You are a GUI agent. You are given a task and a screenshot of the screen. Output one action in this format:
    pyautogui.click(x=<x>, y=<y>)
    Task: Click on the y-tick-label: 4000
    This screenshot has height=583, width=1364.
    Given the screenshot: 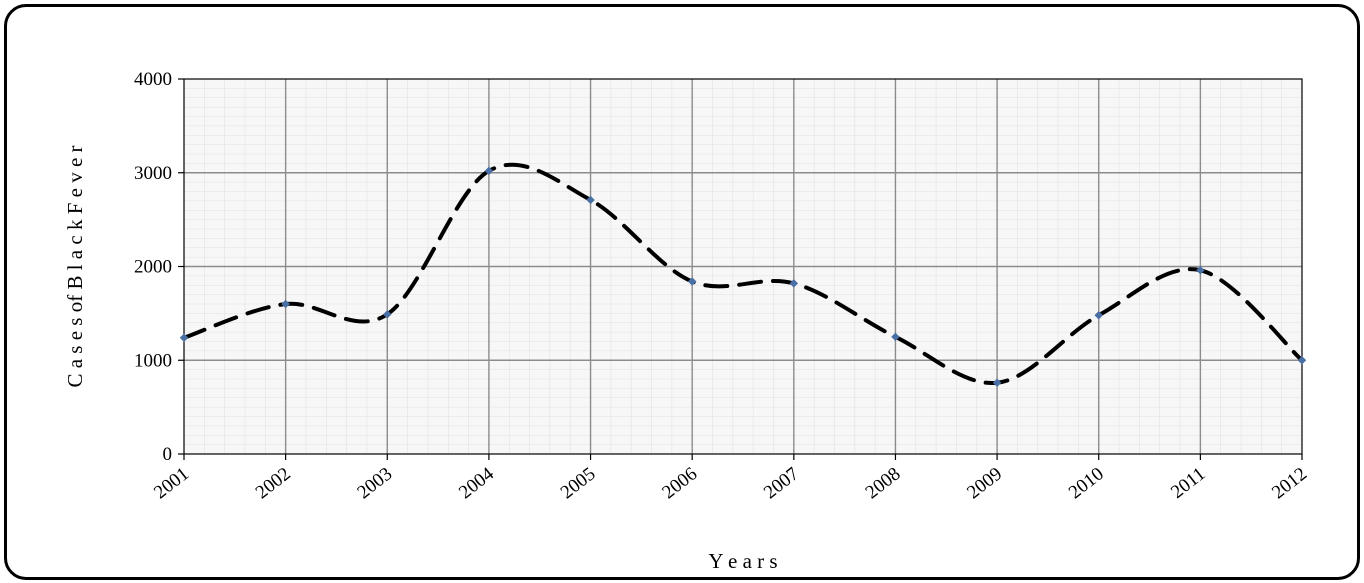 What is the action you would take?
    pyautogui.click(x=153, y=79)
    